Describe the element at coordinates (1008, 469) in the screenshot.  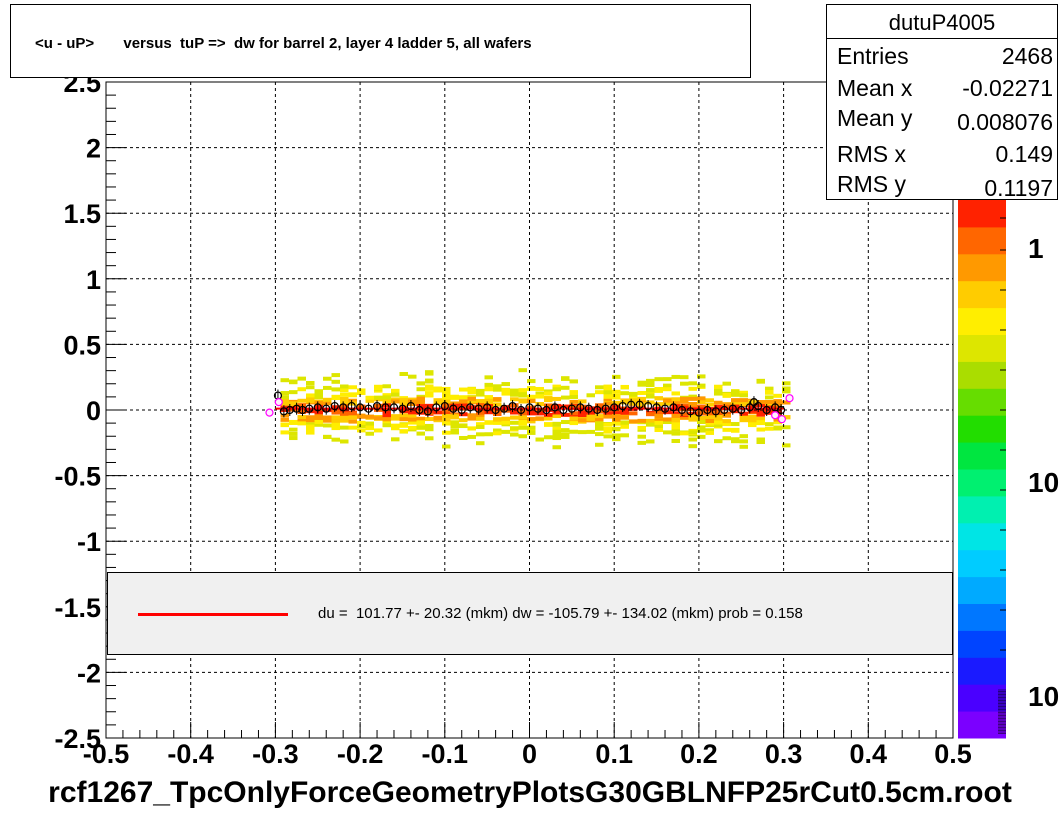
I see `color-palette: 1 10 10` at that location.